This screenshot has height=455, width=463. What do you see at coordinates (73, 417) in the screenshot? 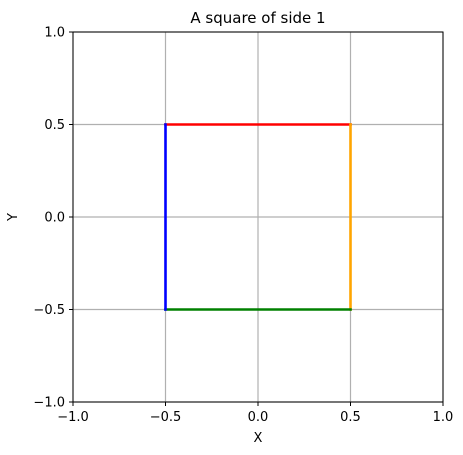
I see `x-tick-label: −1.0` at bounding box center [73, 417].